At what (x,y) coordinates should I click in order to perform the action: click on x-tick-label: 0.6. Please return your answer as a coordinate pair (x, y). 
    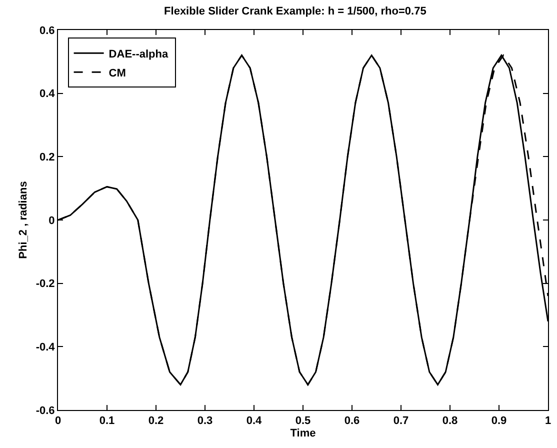
    Looking at the image, I should click on (352, 421).